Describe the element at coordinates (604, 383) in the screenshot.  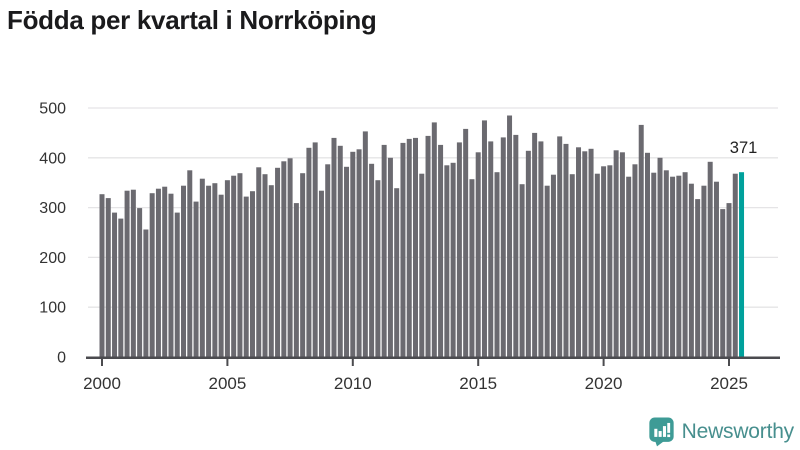
I see `x-tick-label-2020: 2020` at that location.